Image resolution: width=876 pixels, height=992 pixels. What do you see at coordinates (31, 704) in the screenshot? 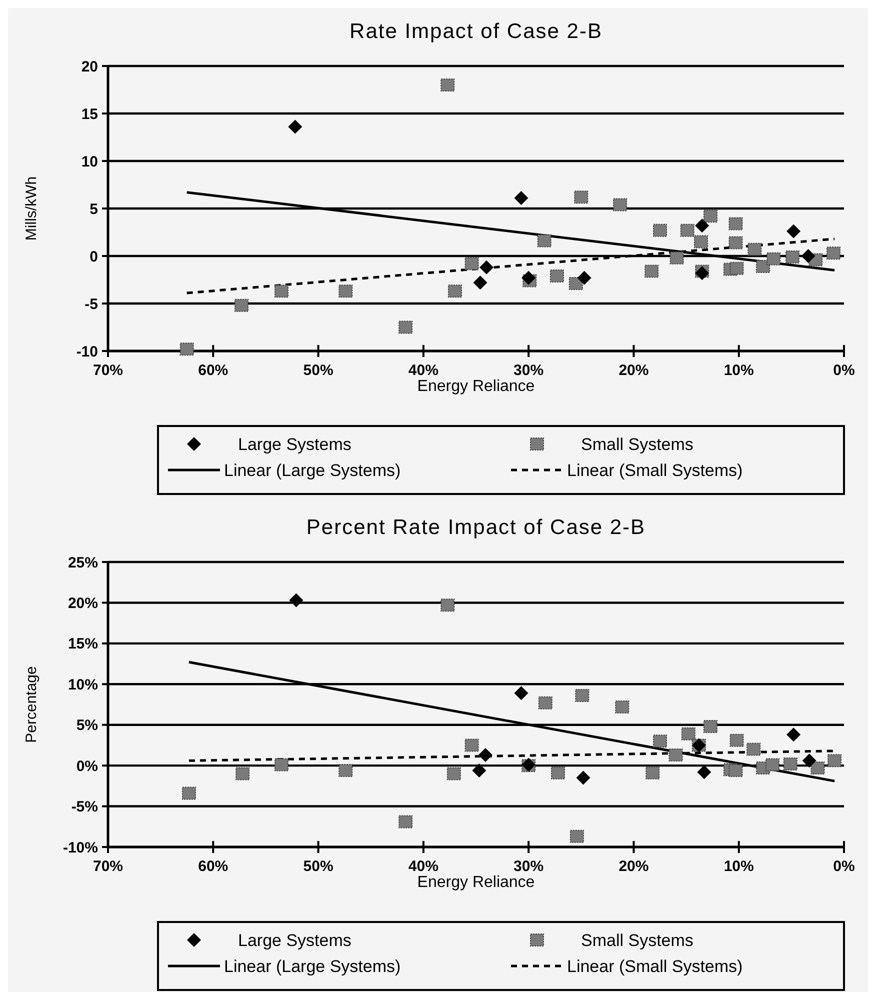
I see `y-axis-title: Percentage` at bounding box center [31, 704].